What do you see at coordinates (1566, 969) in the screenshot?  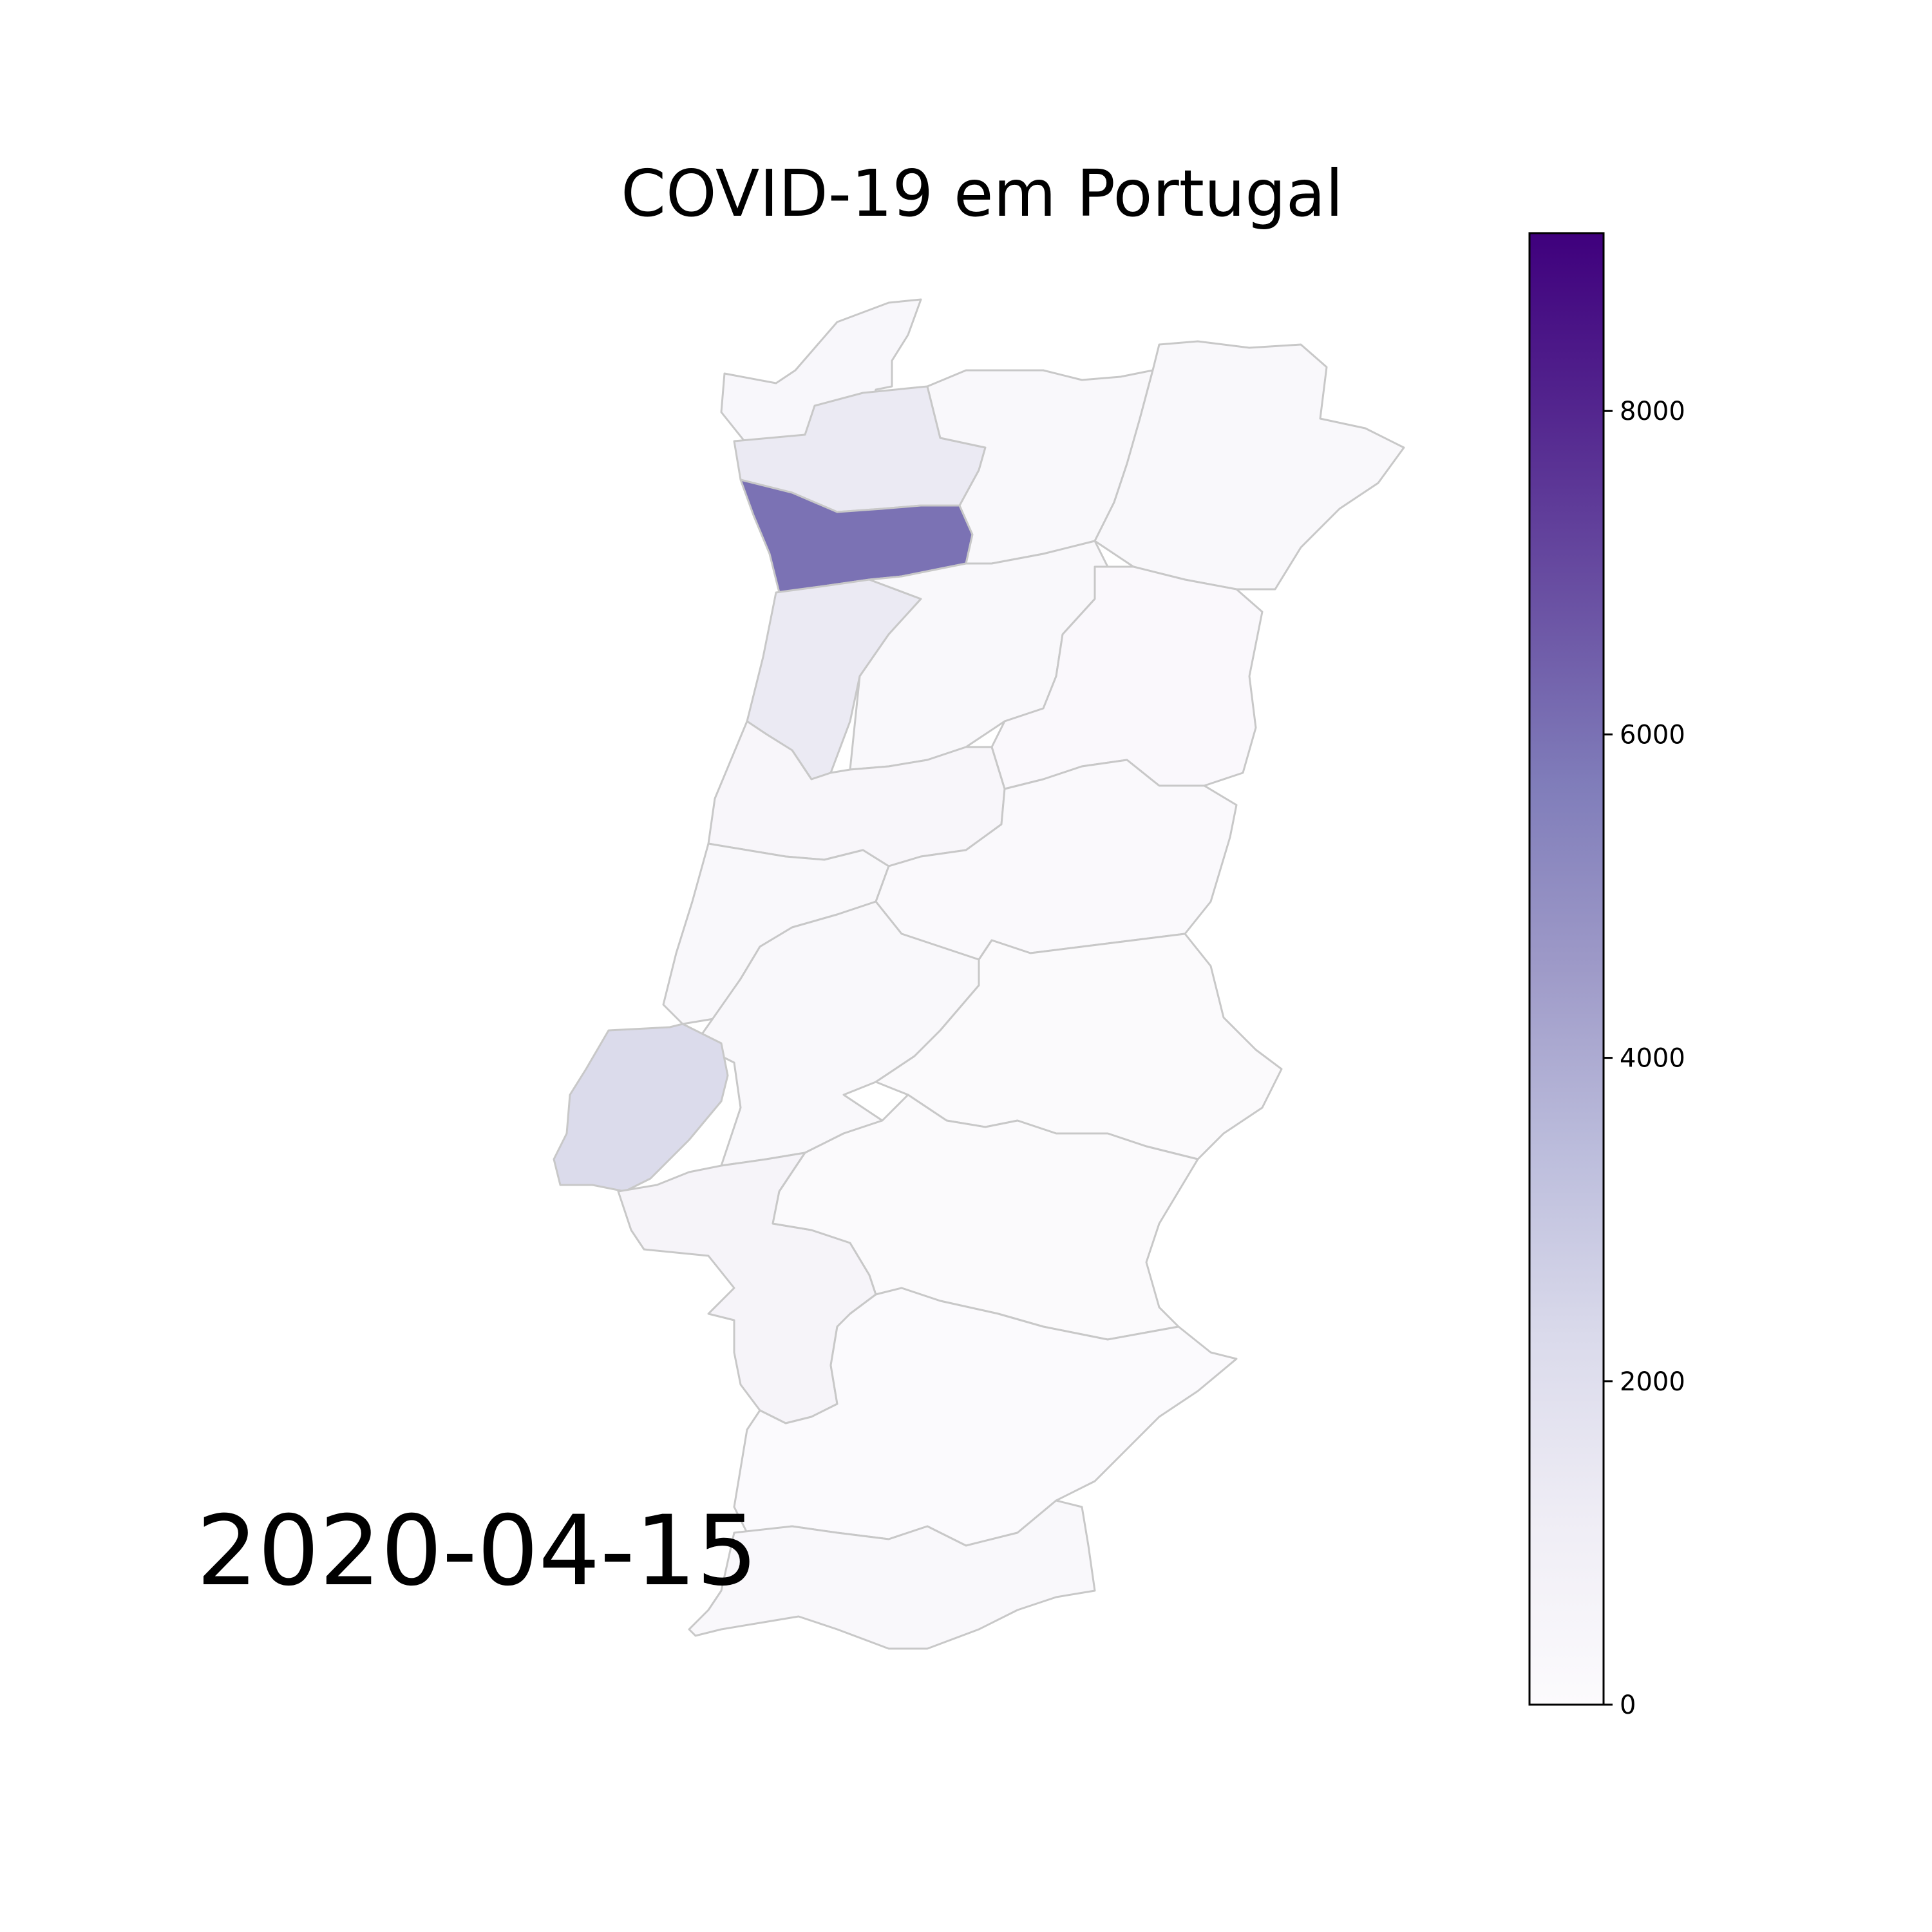 I see `colorbar-rect` at bounding box center [1566, 969].